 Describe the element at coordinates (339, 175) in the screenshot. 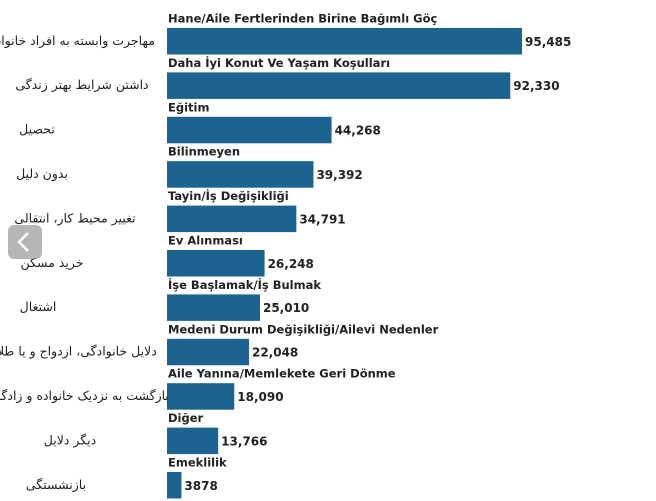

I see `value-label: 39,392` at that location.